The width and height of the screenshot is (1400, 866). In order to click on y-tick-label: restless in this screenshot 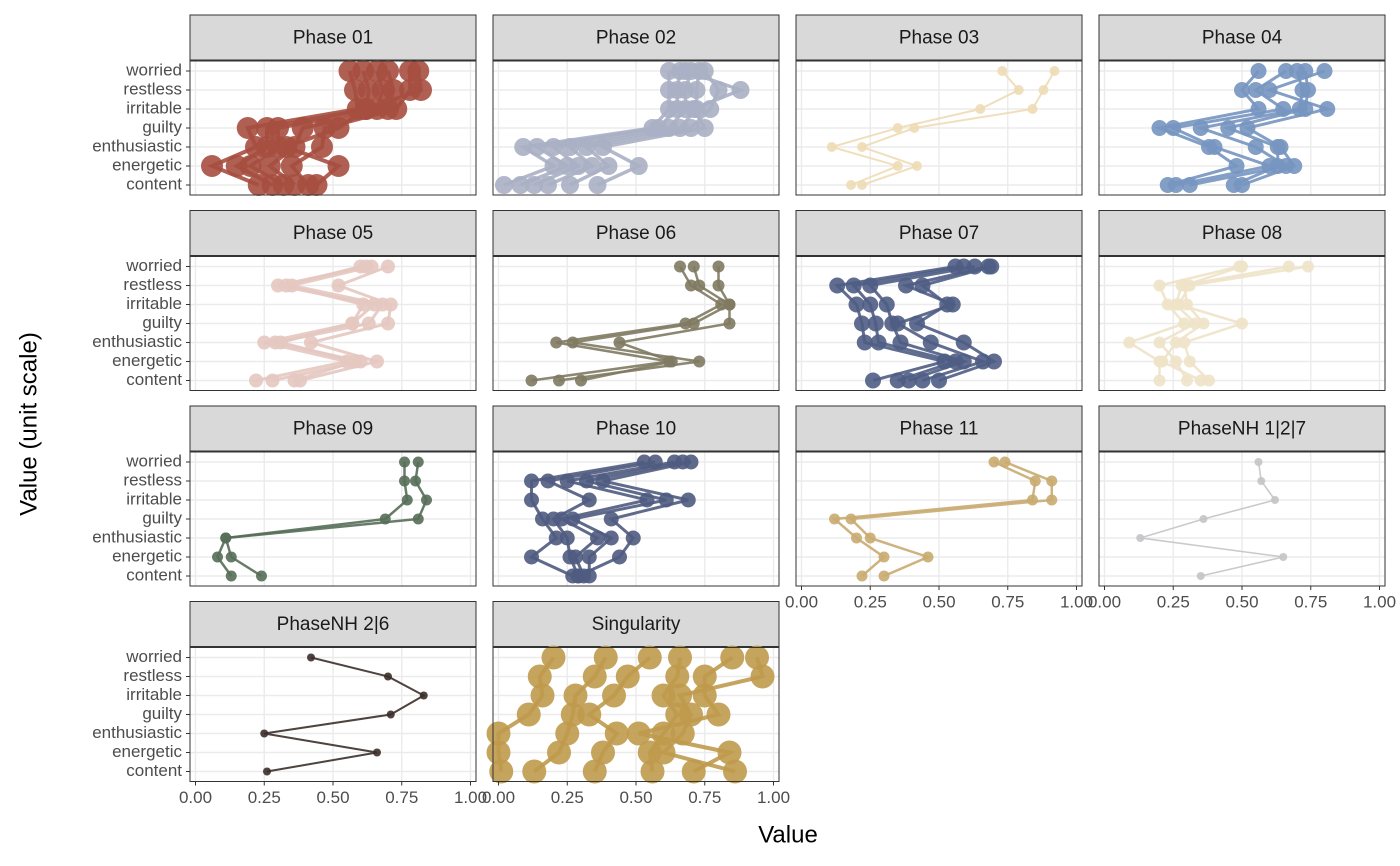, I will do `click(152, 88)`.